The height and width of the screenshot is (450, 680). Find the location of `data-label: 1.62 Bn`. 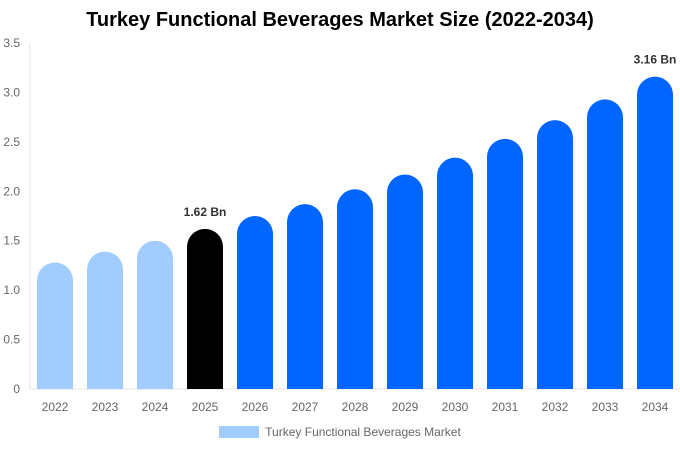

data-label: 1.62 Bn is located at coordinates (205, 212).